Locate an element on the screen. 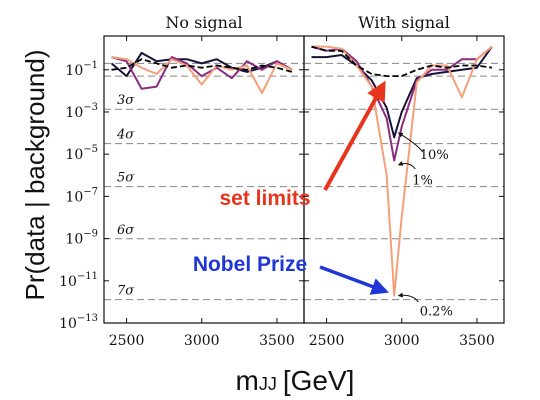  y-tick-label: 10⁻³ is located at coordinates (81, 111).